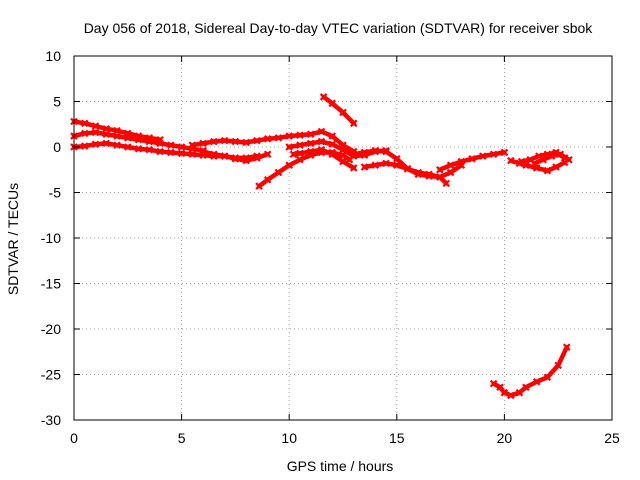  I want to click on y-tick-label: -20, so click(51, 329).